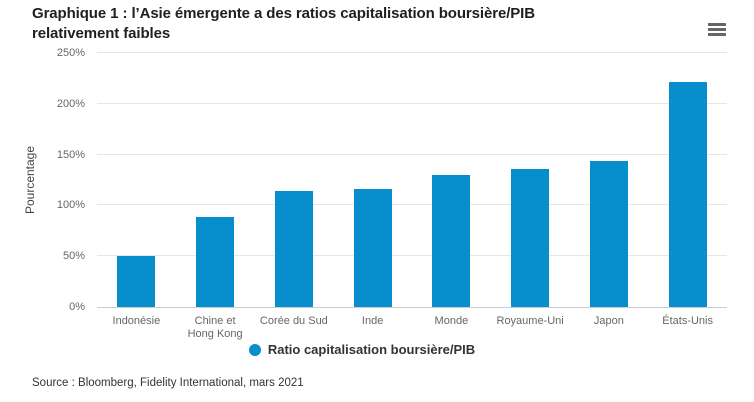 The height and width of the screenshot is (402, 754). Describe the element at coordinates (530, 237) in the screenshot. I see `bar-royaume-uni` at that location.